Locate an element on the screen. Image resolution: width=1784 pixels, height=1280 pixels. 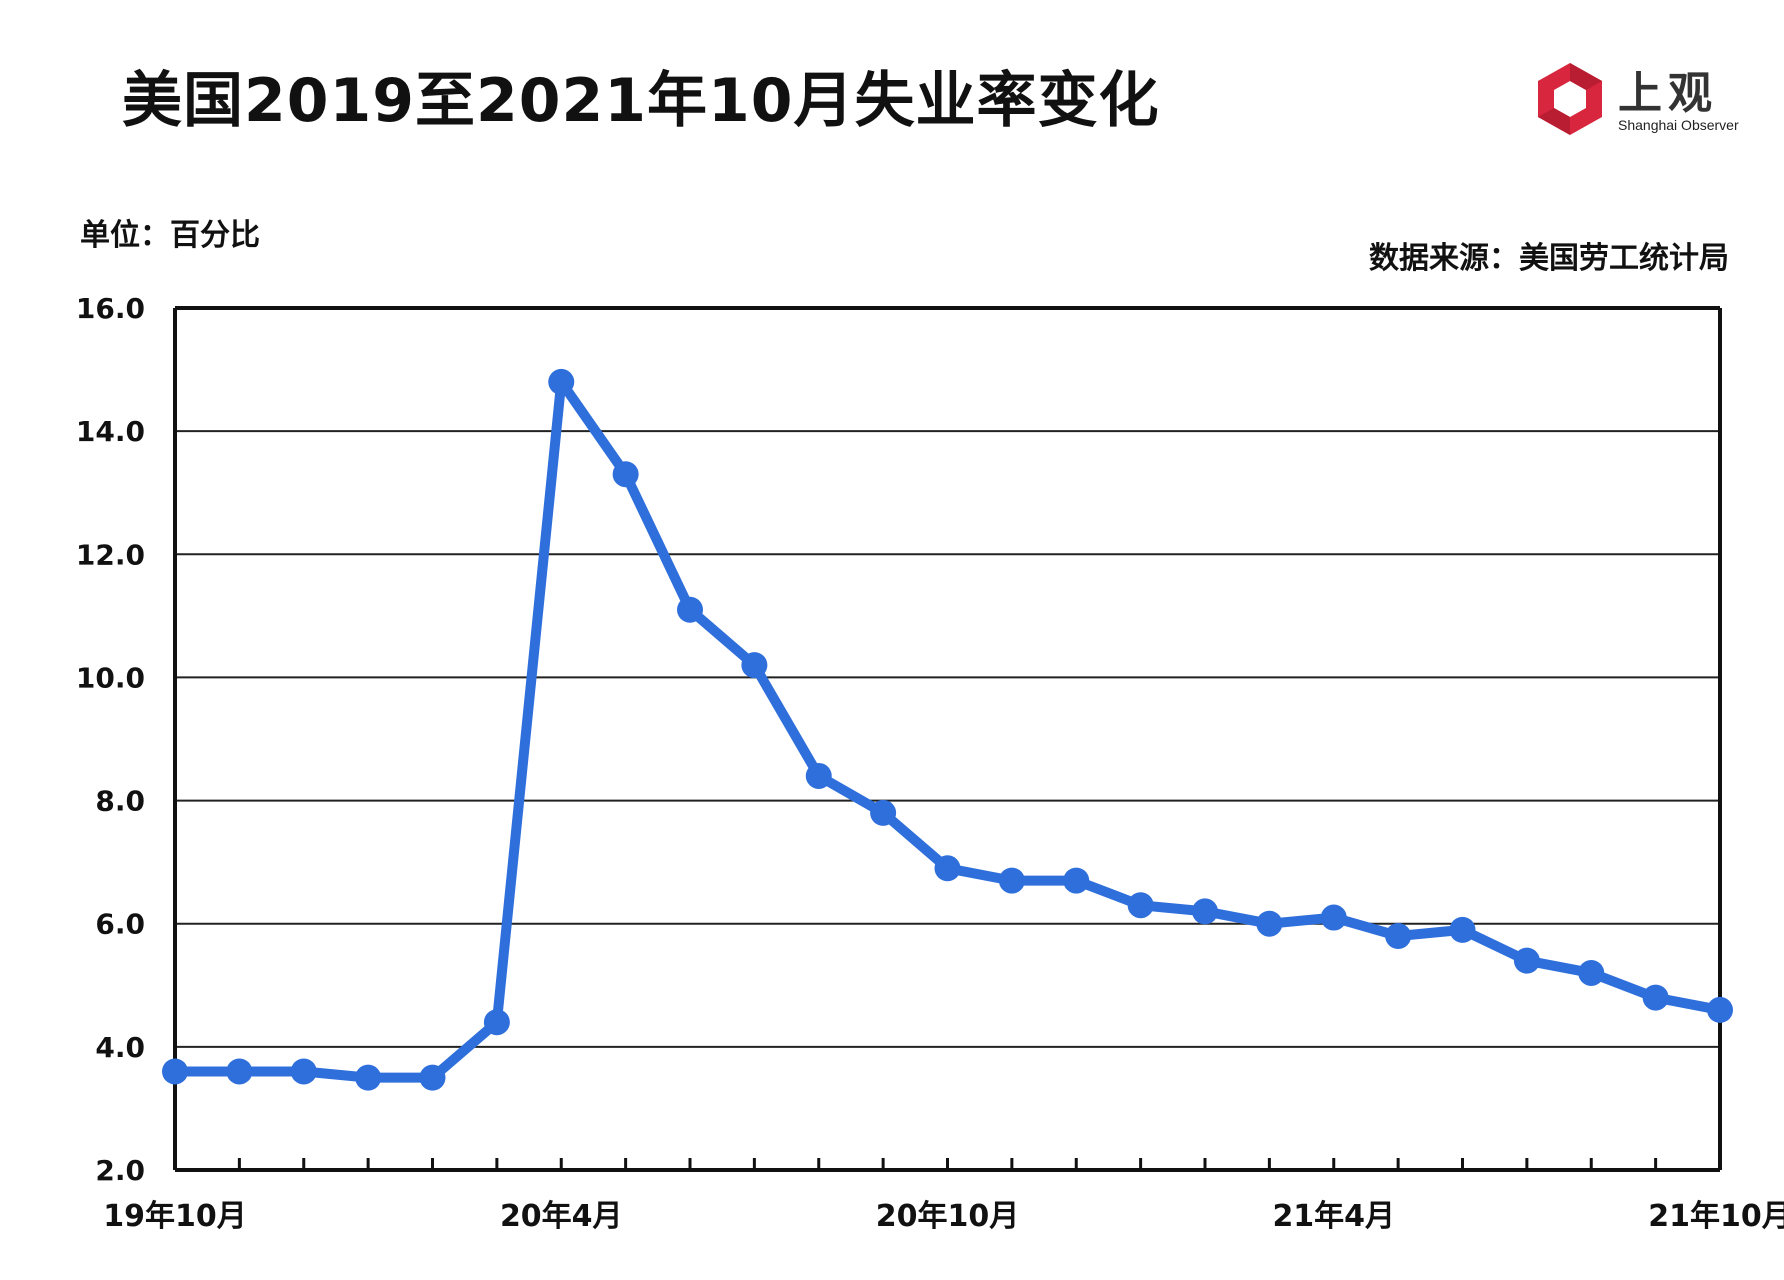
y-tick-label: 14.0 is located at coordinates (110, 431).